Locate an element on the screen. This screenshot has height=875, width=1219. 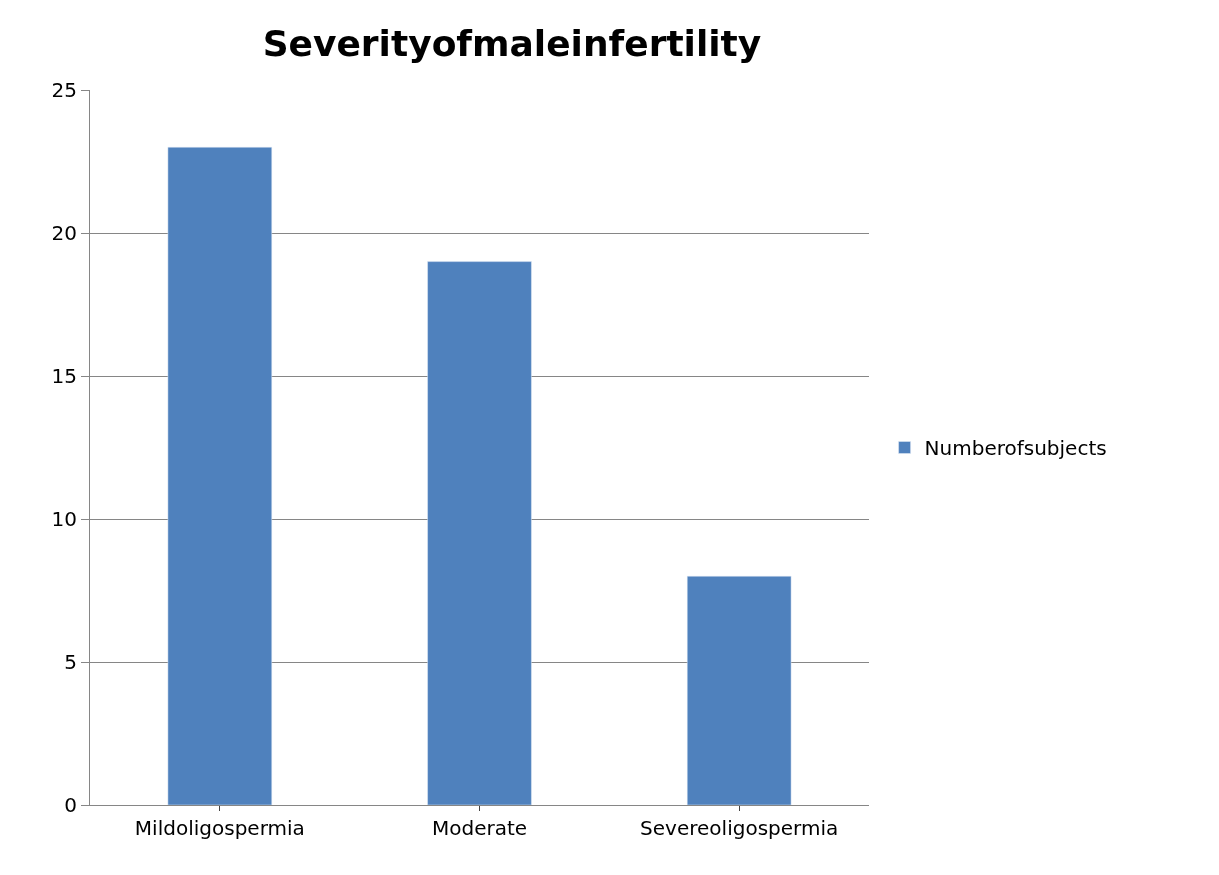
x-tick-label: Severeoligospermia is located at coordinates (739, 828).